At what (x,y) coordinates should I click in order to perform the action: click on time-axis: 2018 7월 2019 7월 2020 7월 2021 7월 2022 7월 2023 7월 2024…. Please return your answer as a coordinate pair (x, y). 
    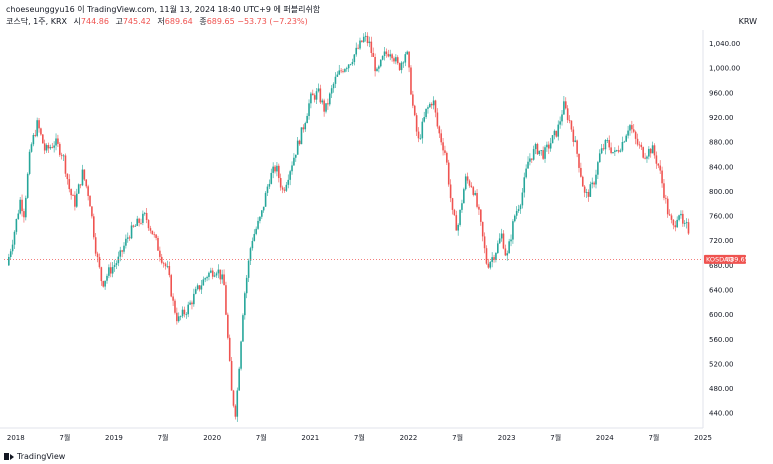
    Looking at the image, I should click on (359, 437).